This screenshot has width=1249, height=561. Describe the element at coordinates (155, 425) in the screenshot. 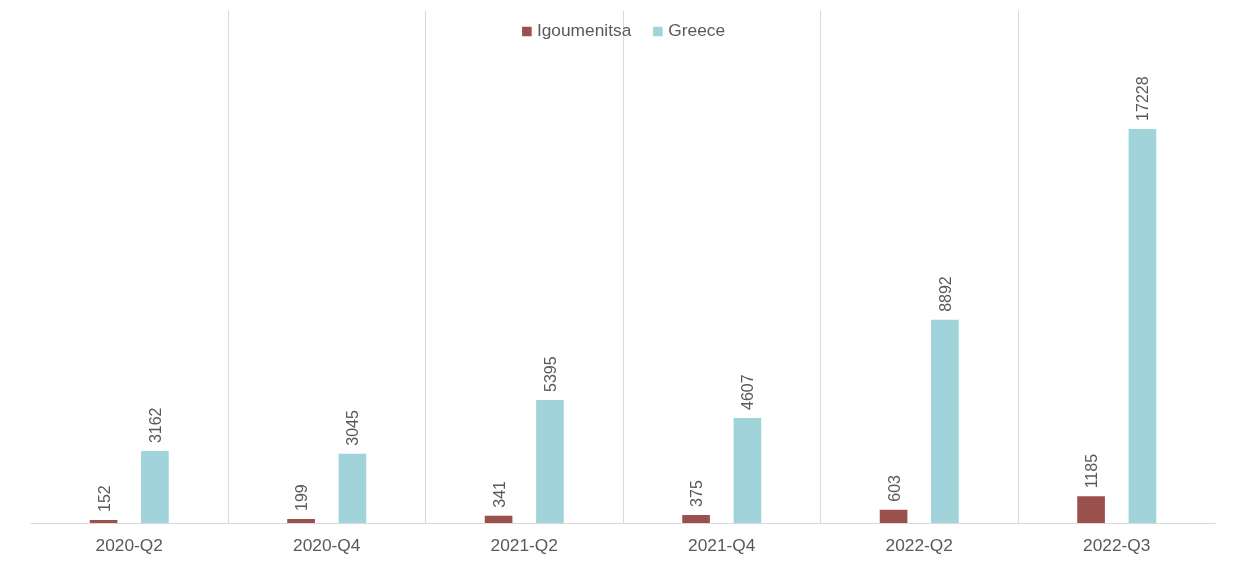

I see `data-label: 3162` at that location.